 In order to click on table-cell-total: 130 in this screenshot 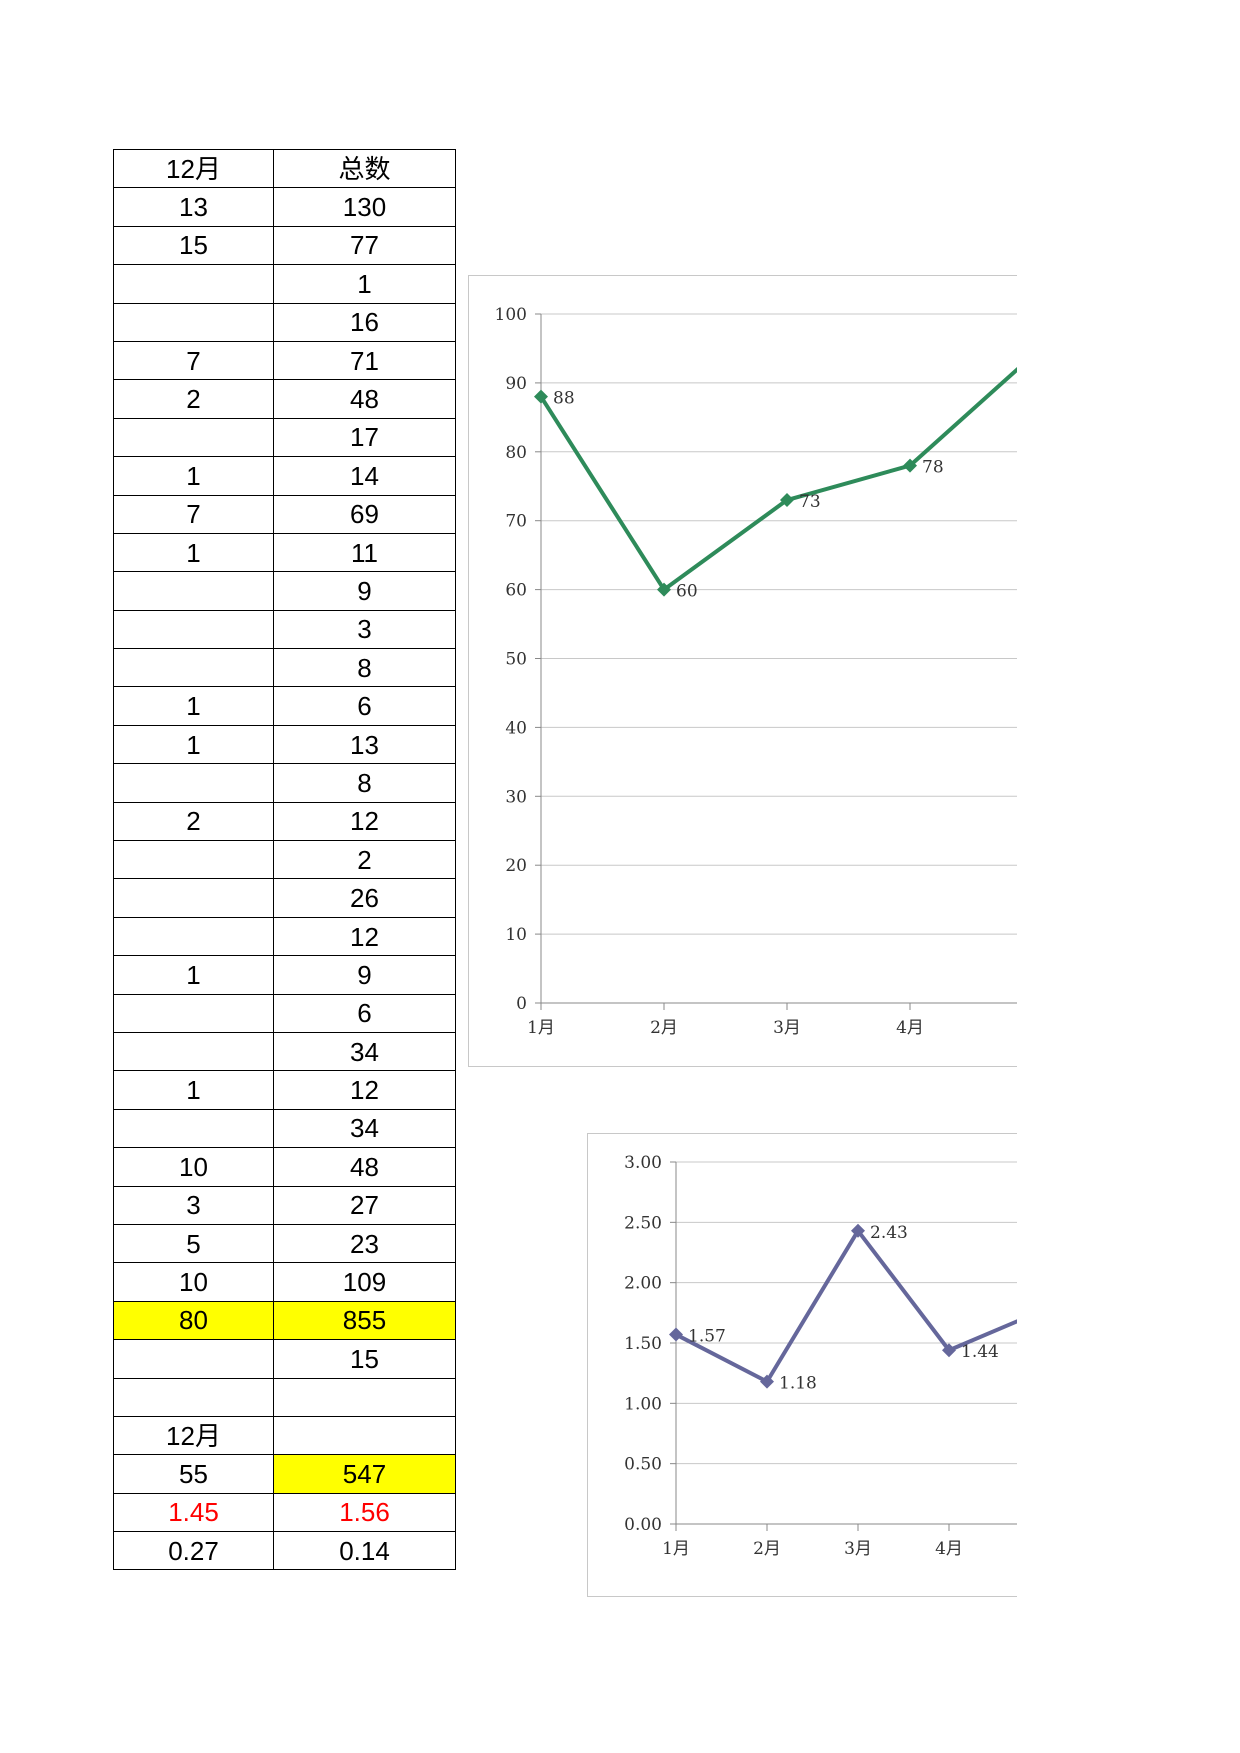, I will do `click(364, 207)`.